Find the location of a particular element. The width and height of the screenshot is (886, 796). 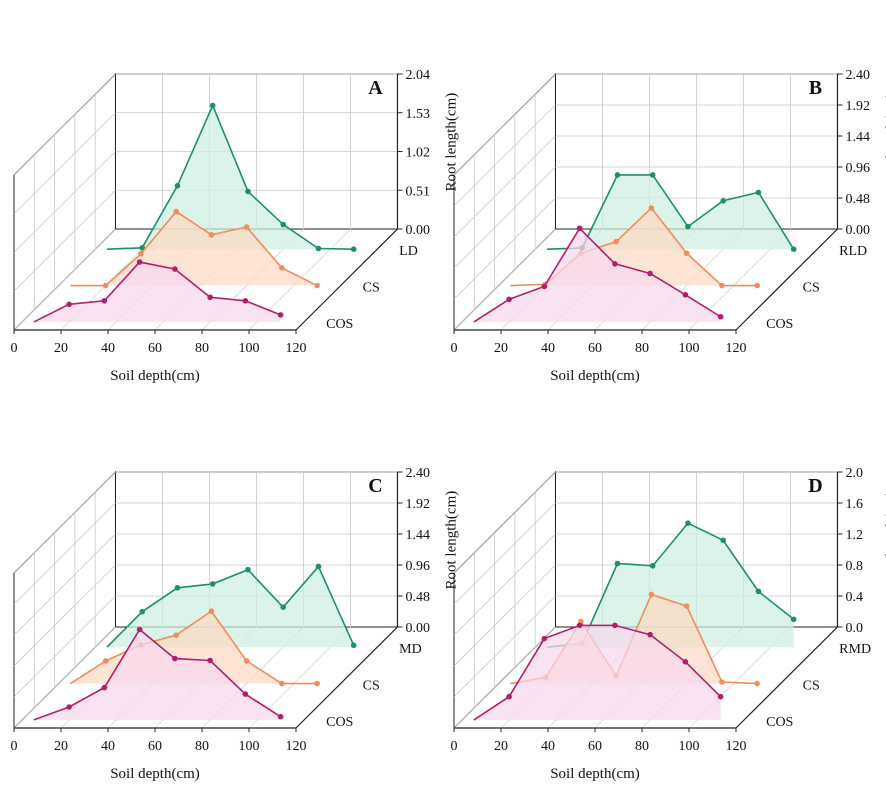

z-tick-label: 0.96 is located at coordinates (417, 566).